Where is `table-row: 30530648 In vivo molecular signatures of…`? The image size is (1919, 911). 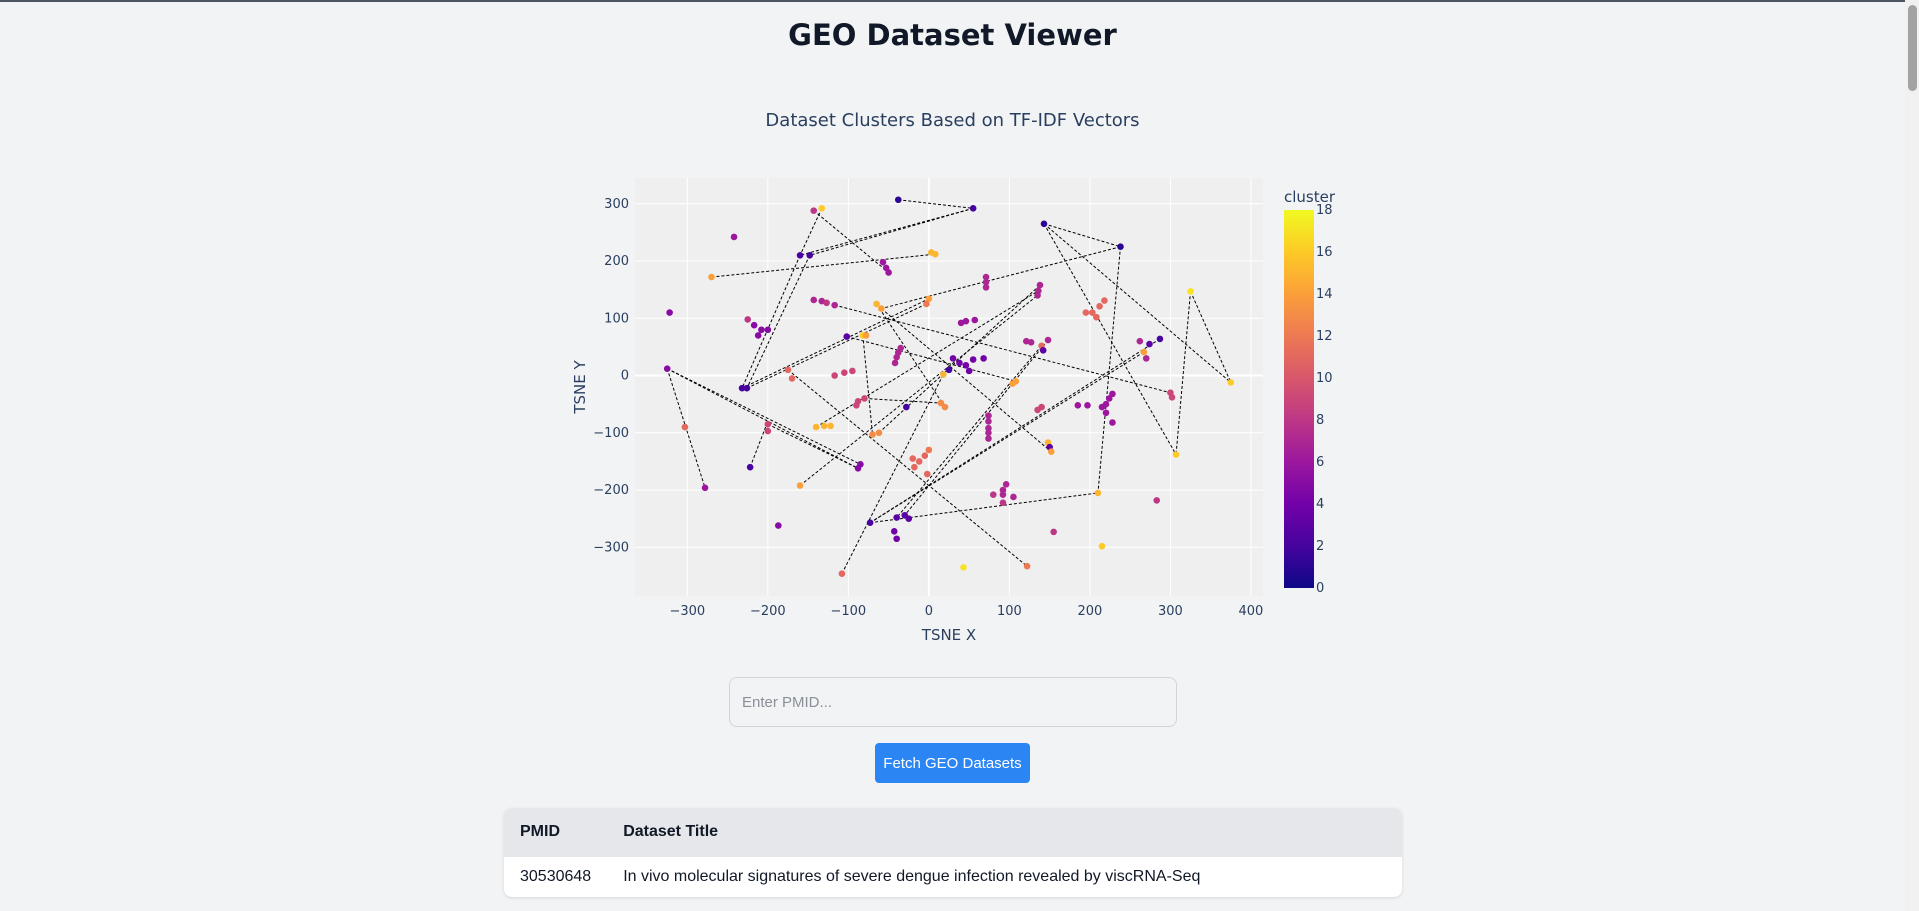
table-row: 30530648 In vivo molecular signatures of… is located at coordinates (953, 876).